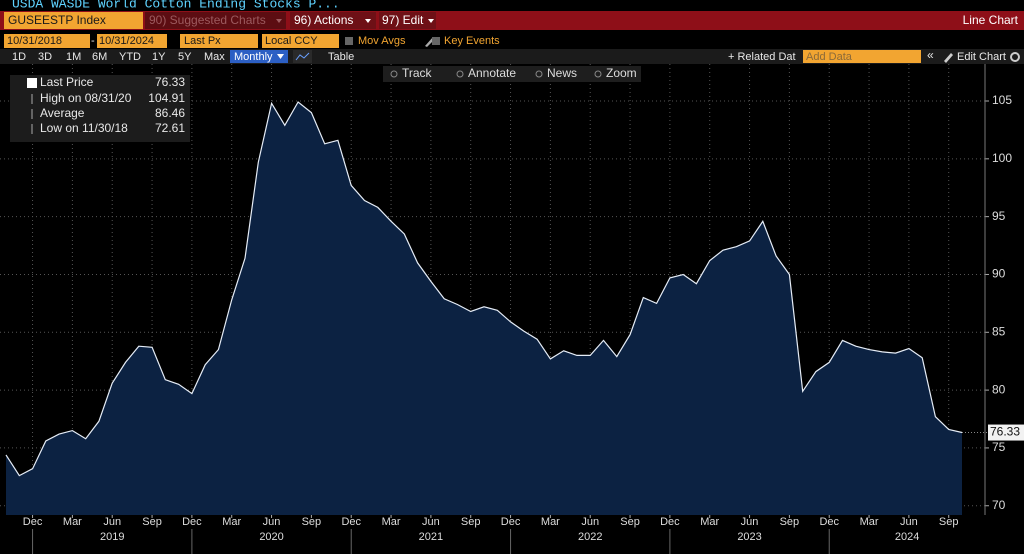  Describe the element at coordinates (159, 57) in the screenshot. I see `period-button: 1Y` at that location.